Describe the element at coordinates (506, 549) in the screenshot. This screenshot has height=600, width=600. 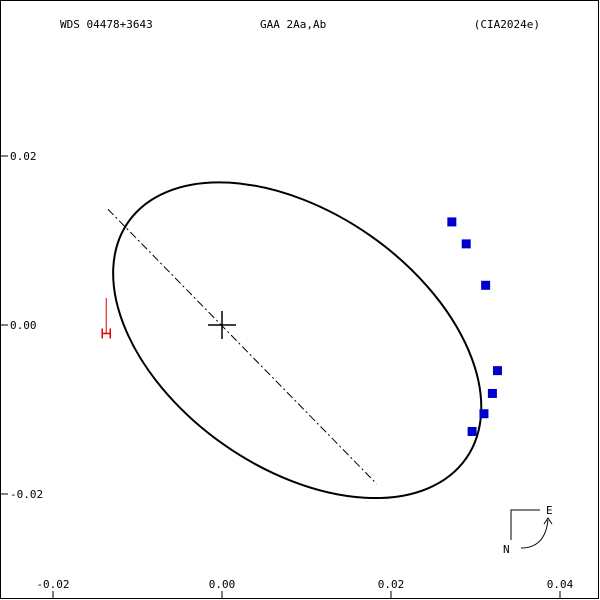
I see `north-label: N` at that location.